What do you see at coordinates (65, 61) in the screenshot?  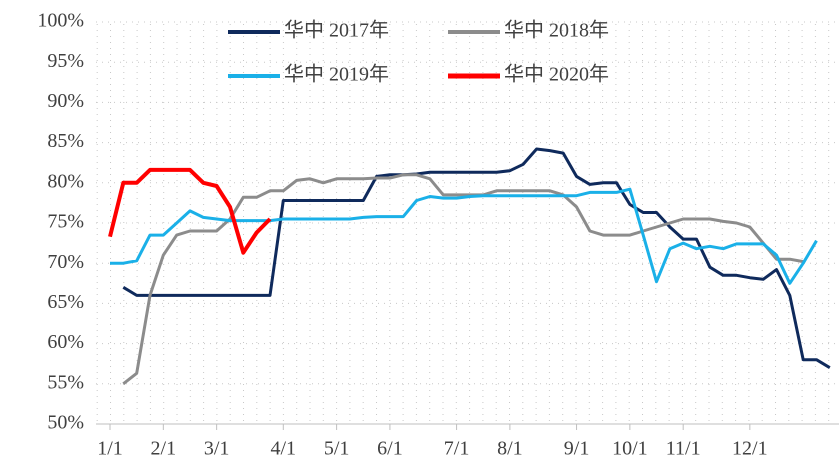 I see `y-tick-label: 95%` at bounding box center [65, 61].